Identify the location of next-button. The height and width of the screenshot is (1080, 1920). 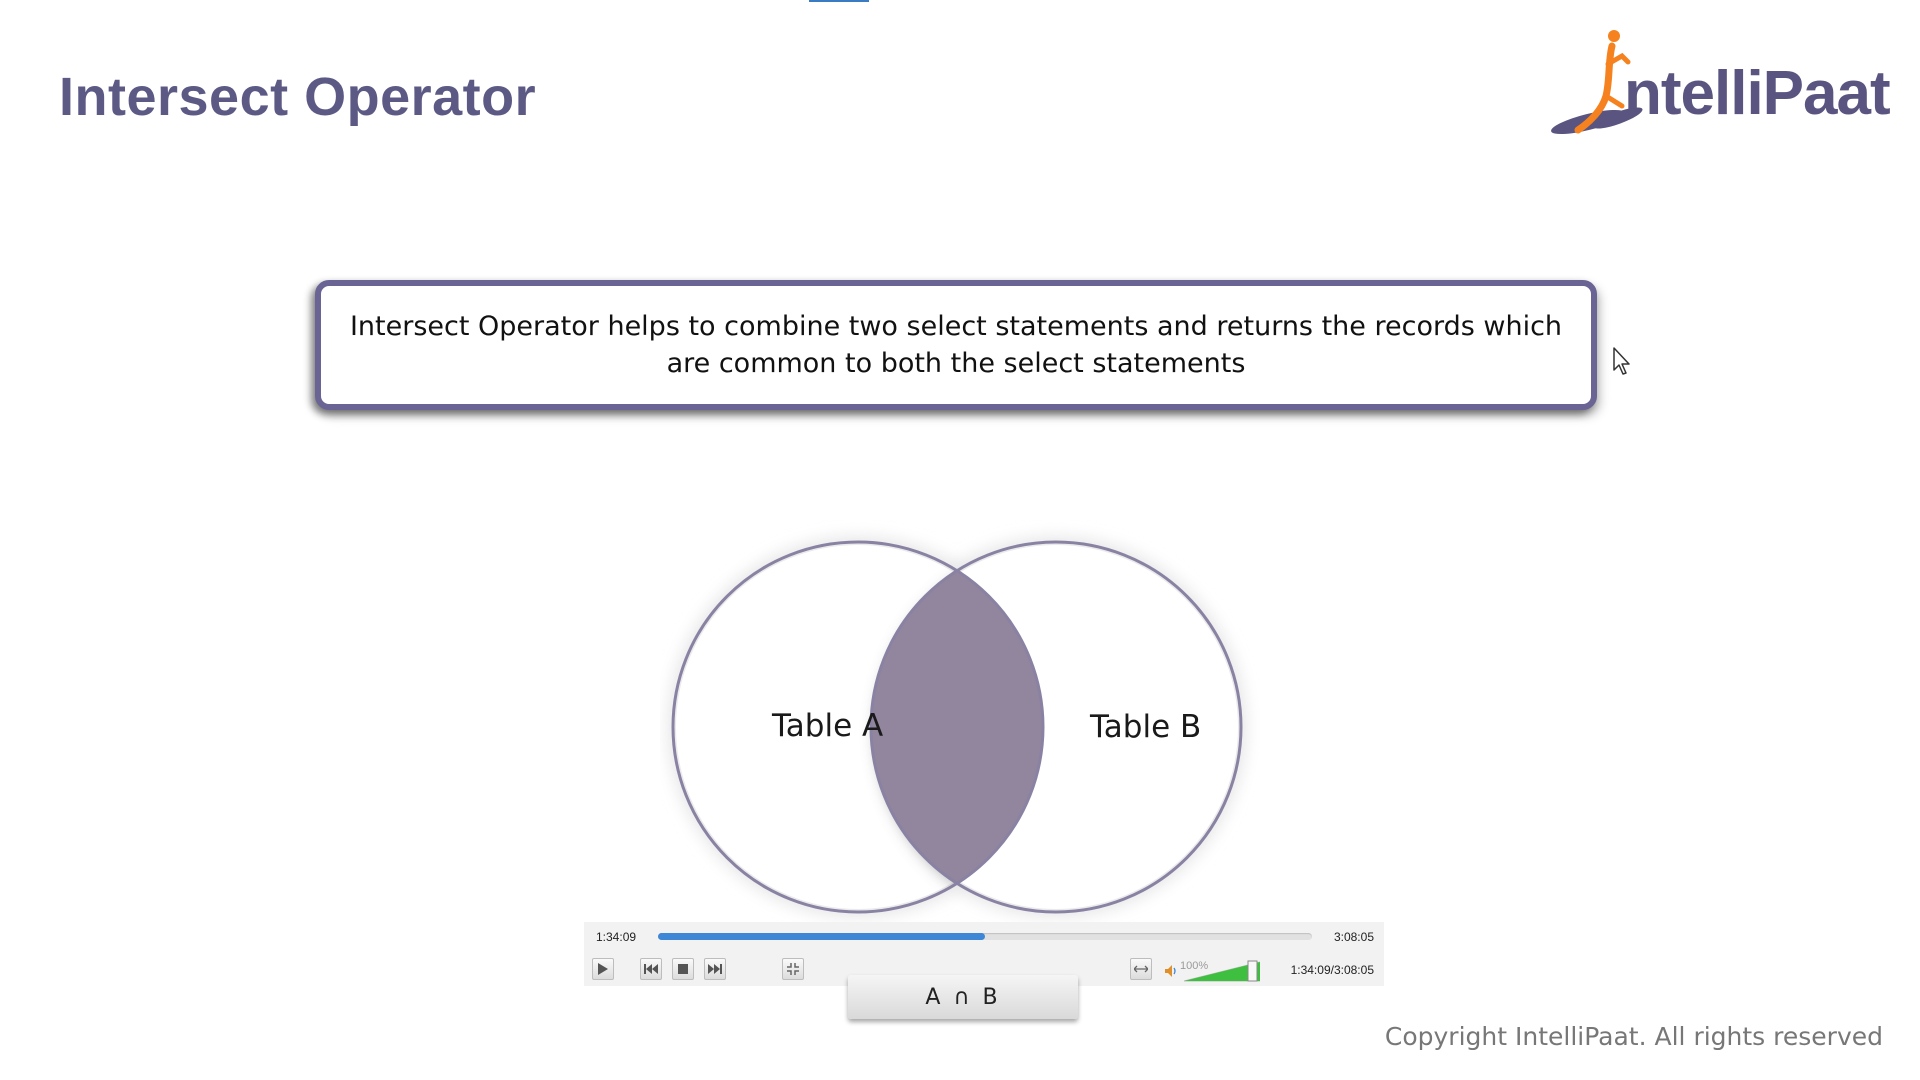
(715, 969).